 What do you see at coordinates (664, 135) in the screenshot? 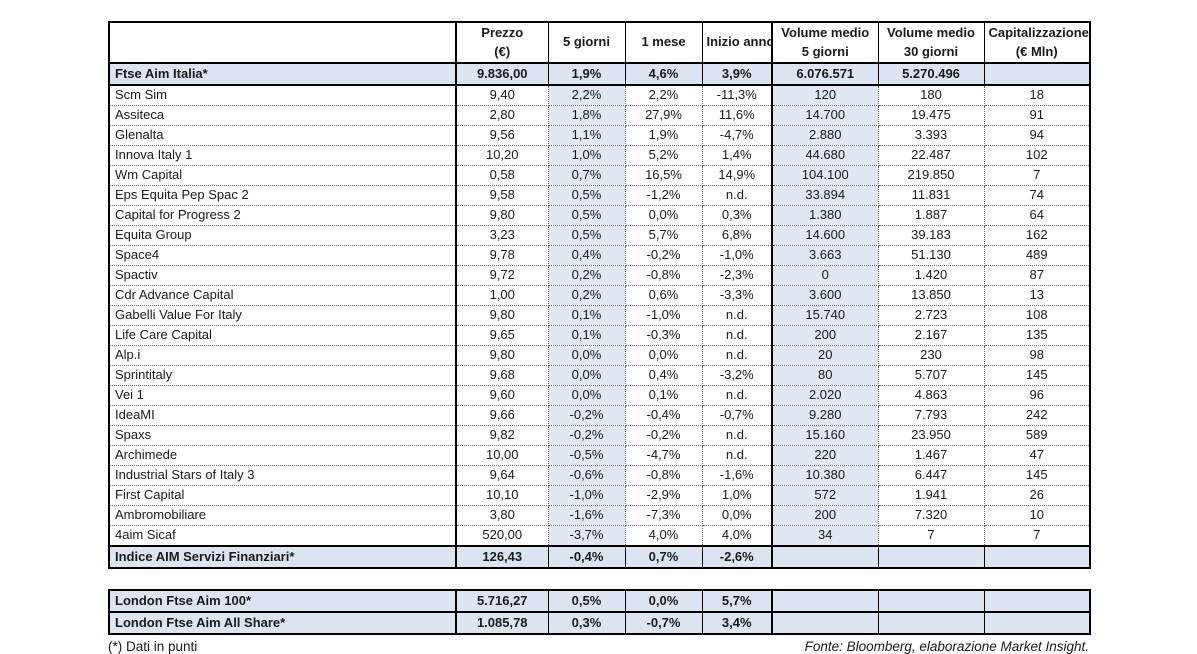
I see `value-cell: 1,9%` at bounding box center [664, 135].